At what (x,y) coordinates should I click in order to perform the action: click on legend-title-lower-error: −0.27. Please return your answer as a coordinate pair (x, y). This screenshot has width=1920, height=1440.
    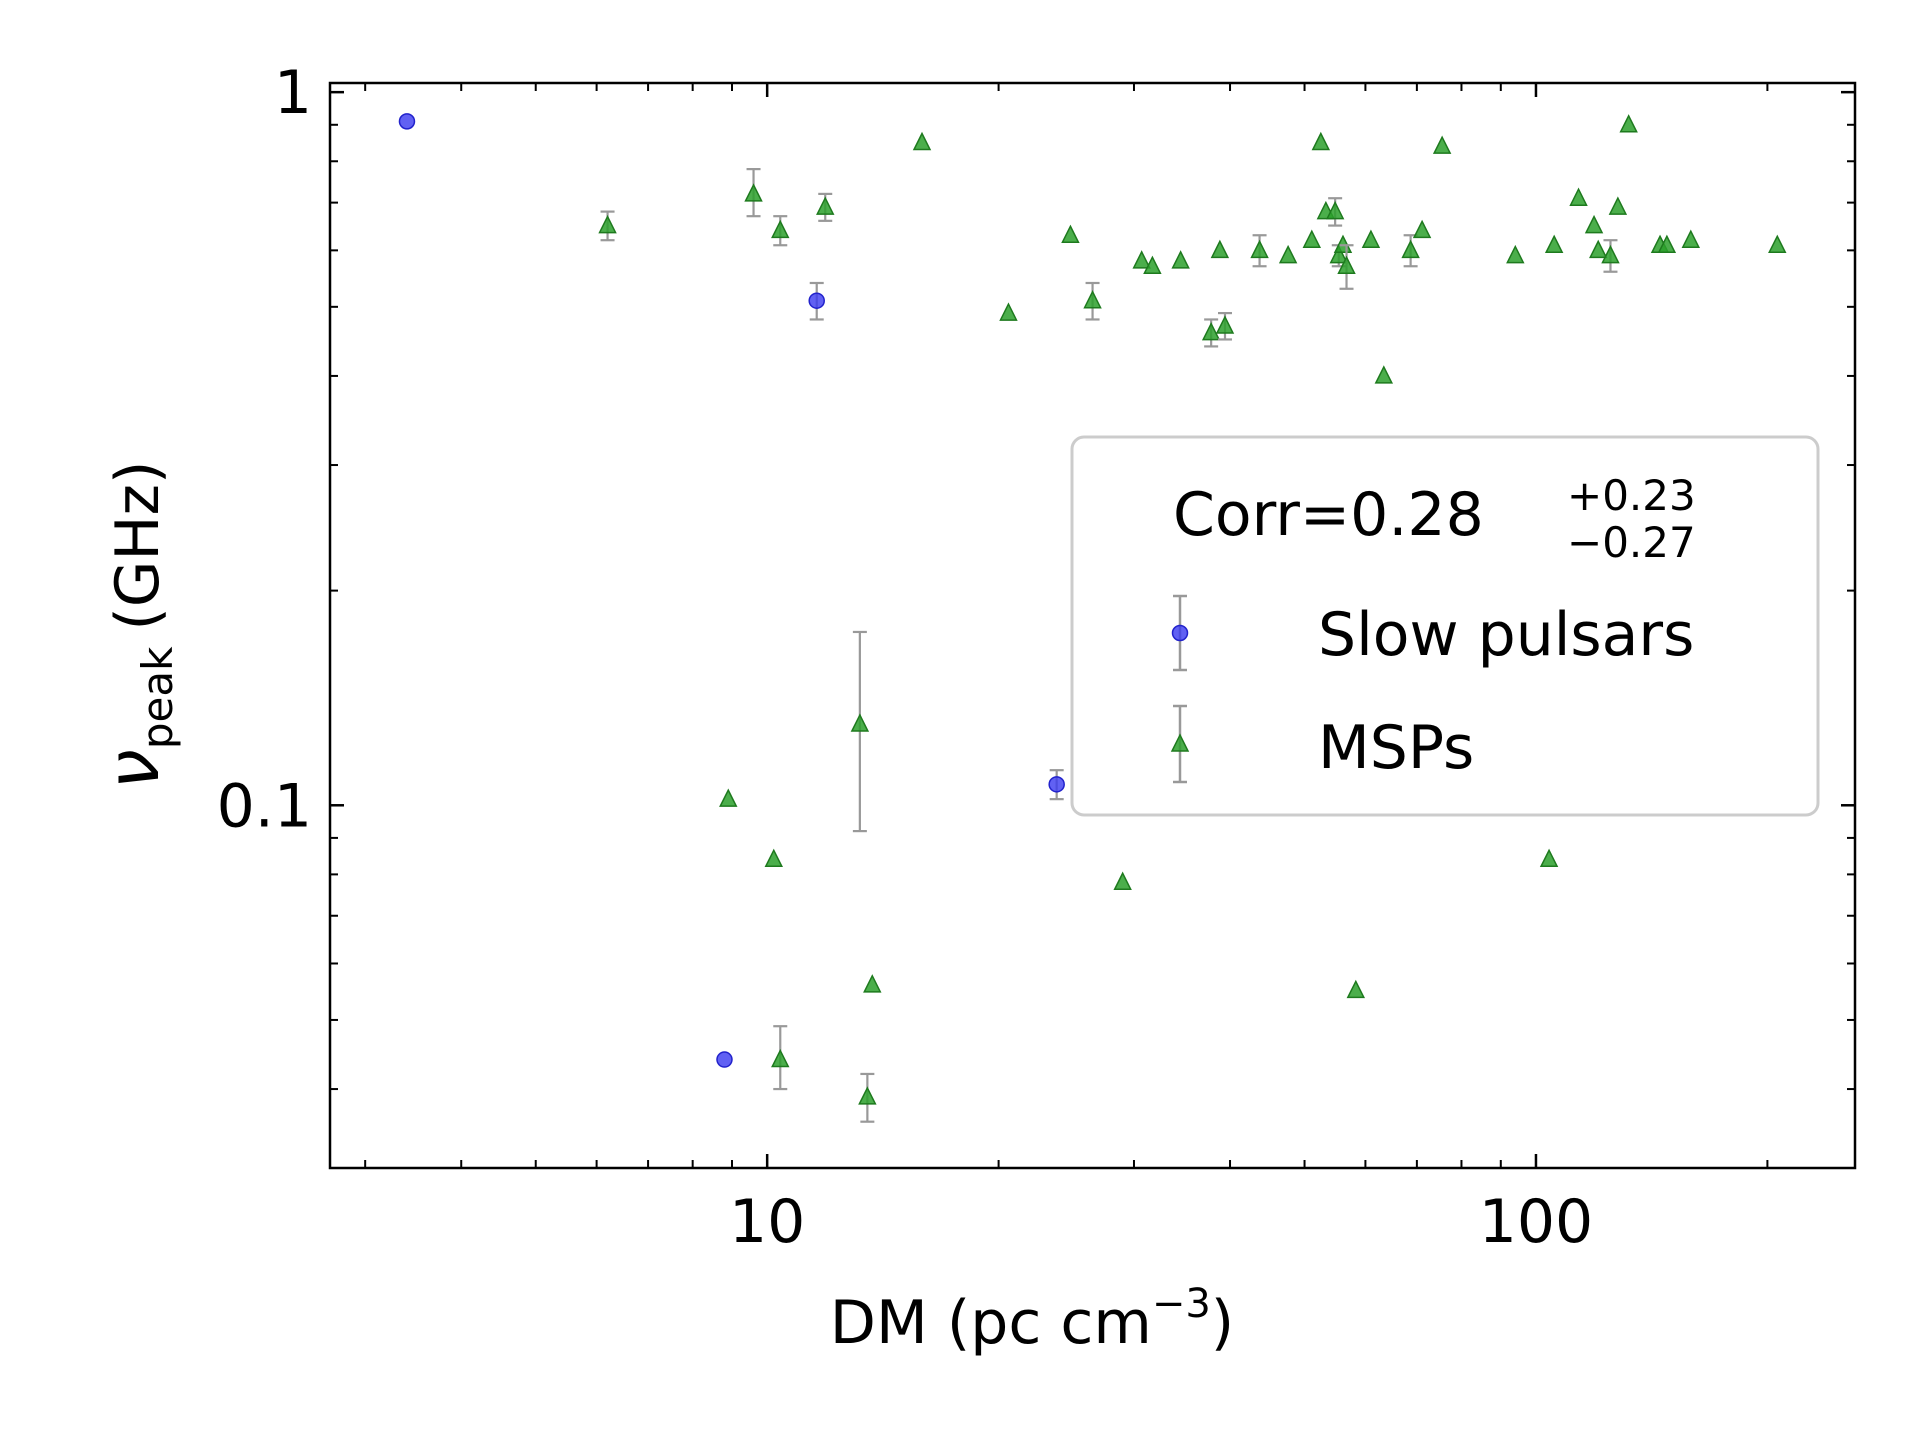
    Looking at the image, I should click on (1631, 542).